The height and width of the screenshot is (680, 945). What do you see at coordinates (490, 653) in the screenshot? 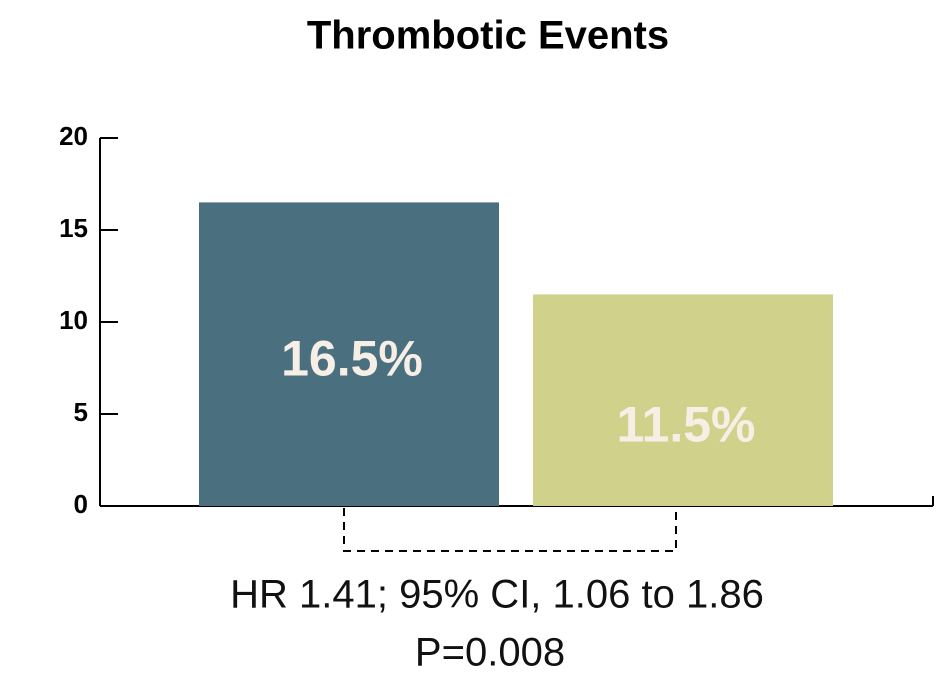
I see `annotation: P=0.008` at bounding box center [490, 653].